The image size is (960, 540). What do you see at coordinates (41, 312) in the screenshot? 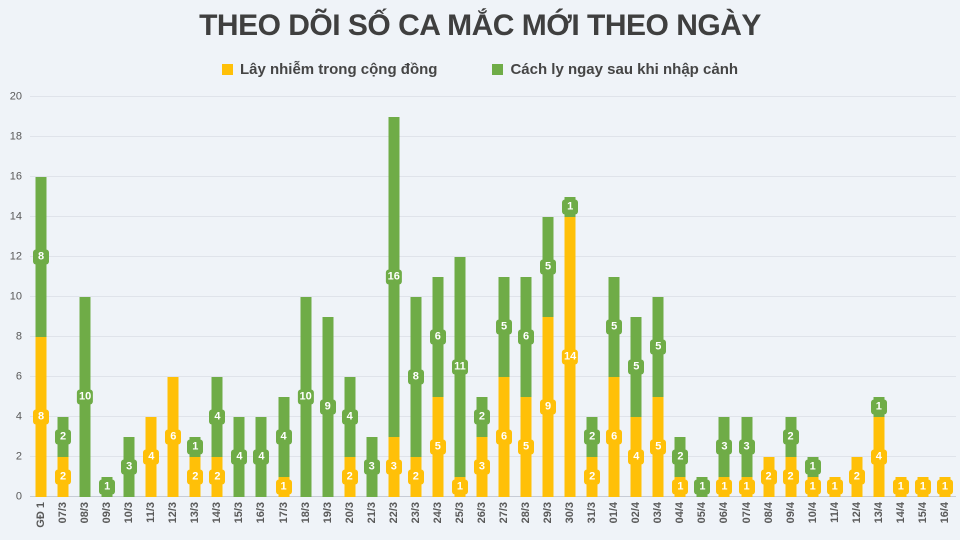
I see `bar-column: 8 8 GĐ 1` at bounding box center [41, 312].